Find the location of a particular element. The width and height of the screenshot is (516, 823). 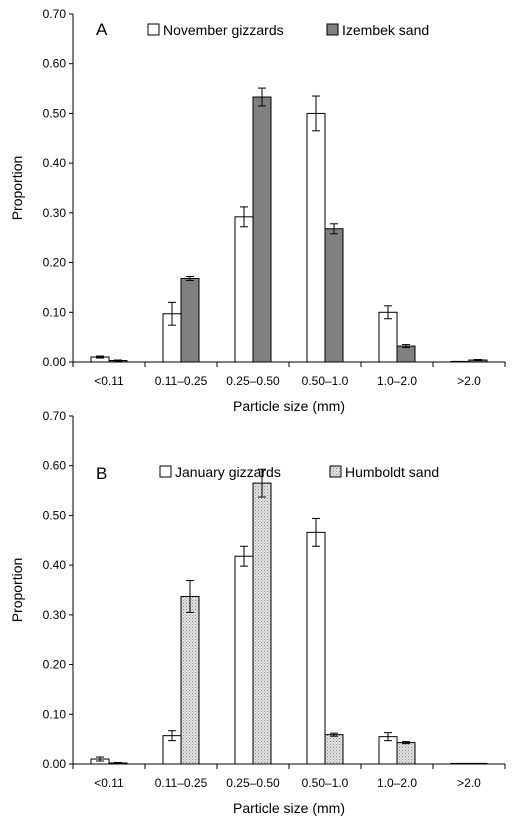

legend-label: January gizzards is located at coordinates (228, 472).